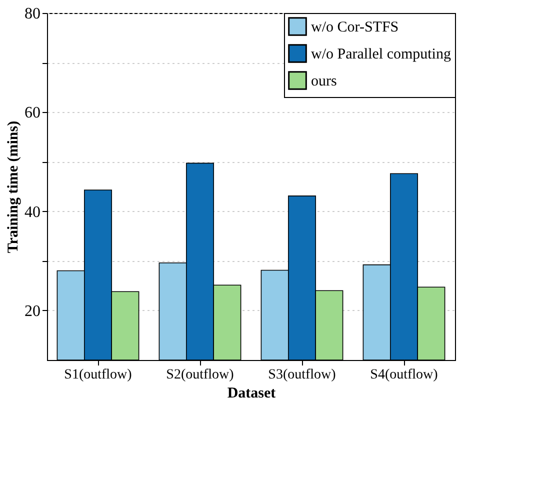  I want to click on legend-label: ours, so click(324, 82).